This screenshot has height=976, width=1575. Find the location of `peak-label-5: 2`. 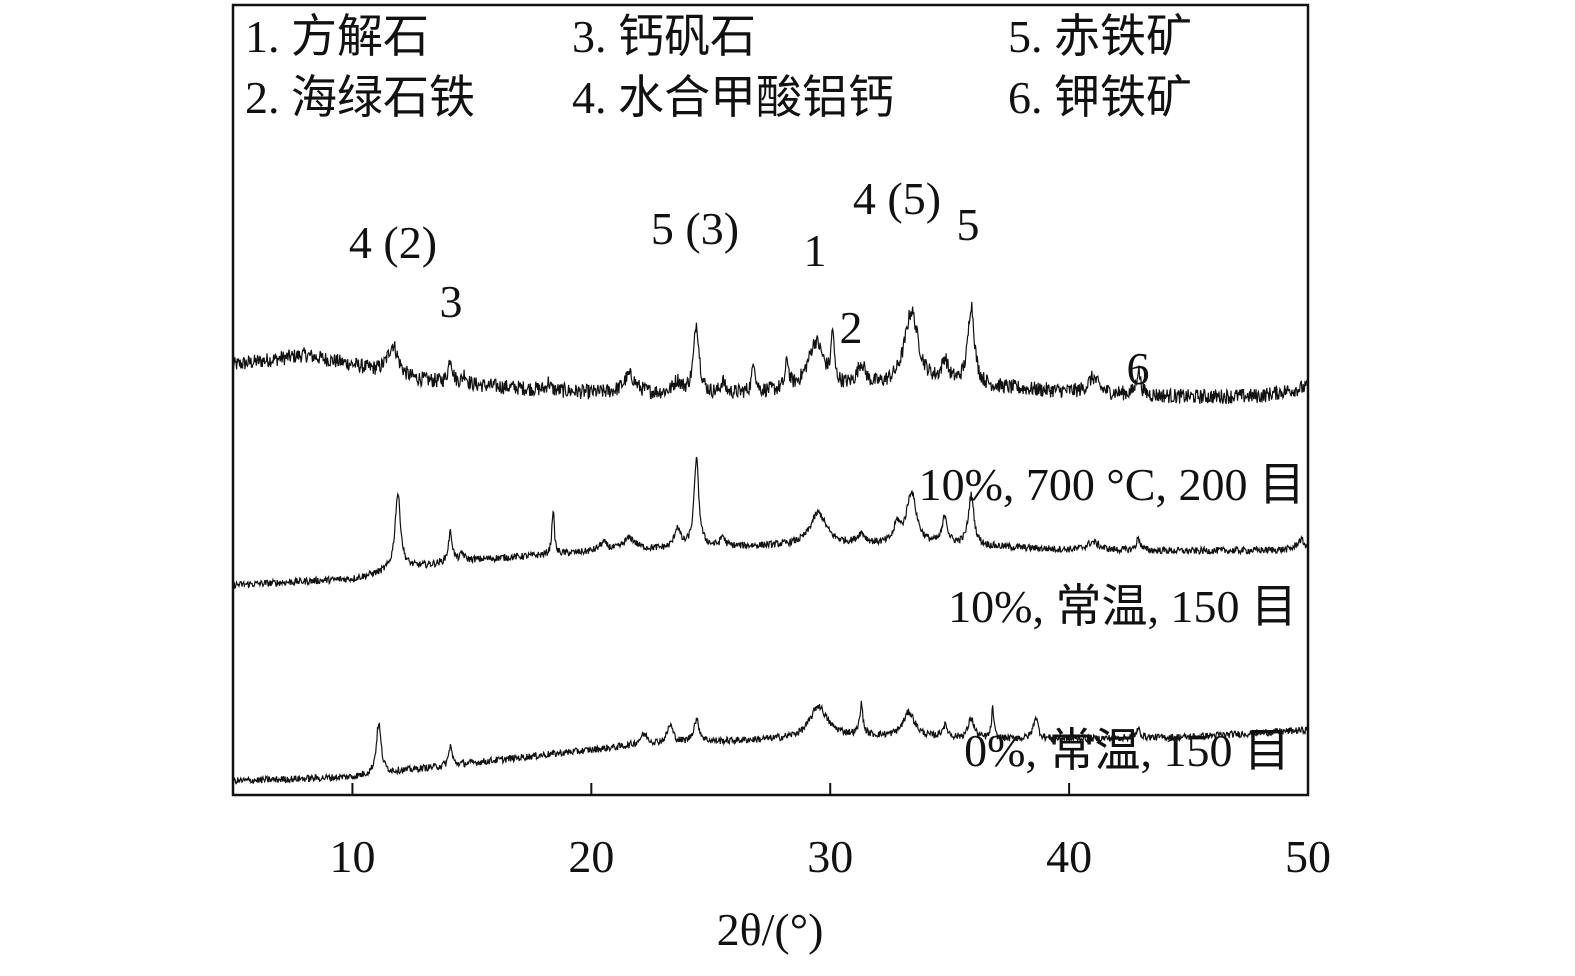

peak-label-5: 2 is located at coordinates (851, 327).